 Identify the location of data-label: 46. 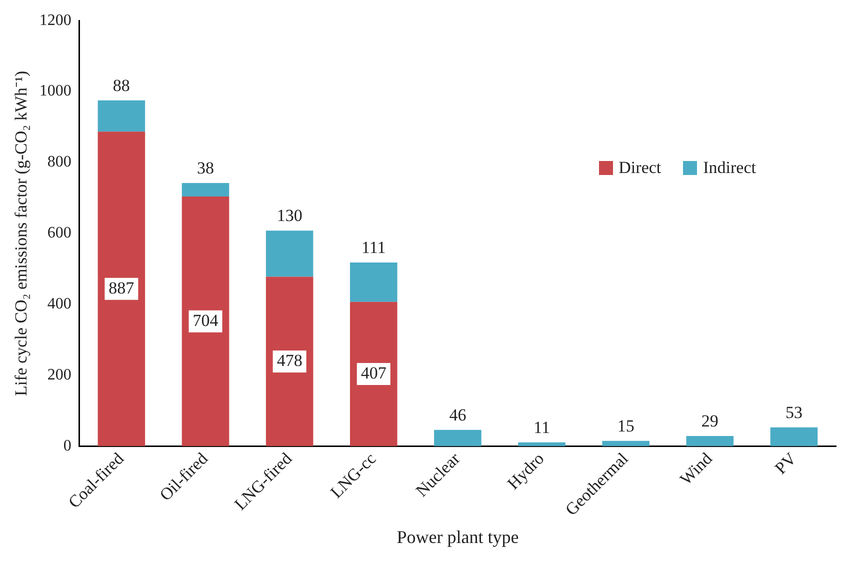
(457, 414).